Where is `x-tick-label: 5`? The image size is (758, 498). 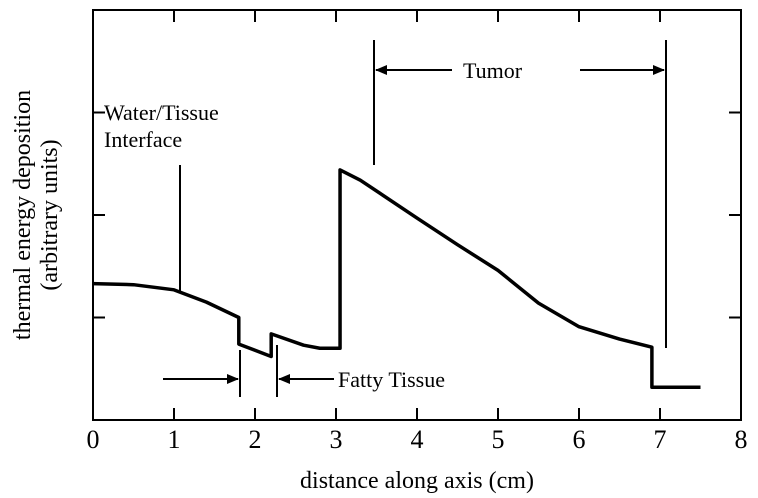
x-tick-label: 5 is located at coordinates (498, 439).